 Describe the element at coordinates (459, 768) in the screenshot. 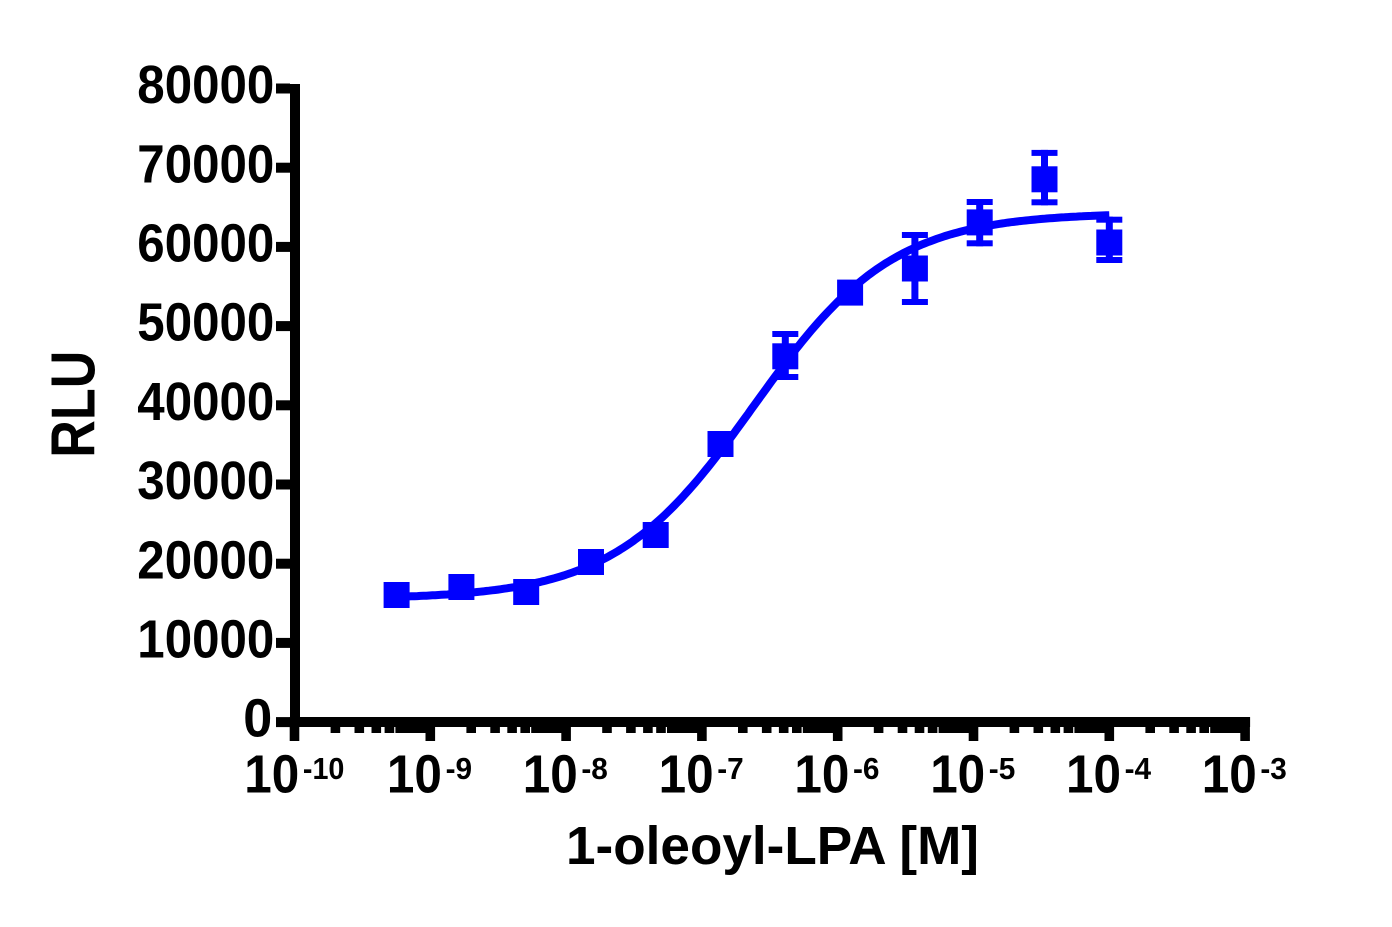

I see `svg-text: -9` at that location.